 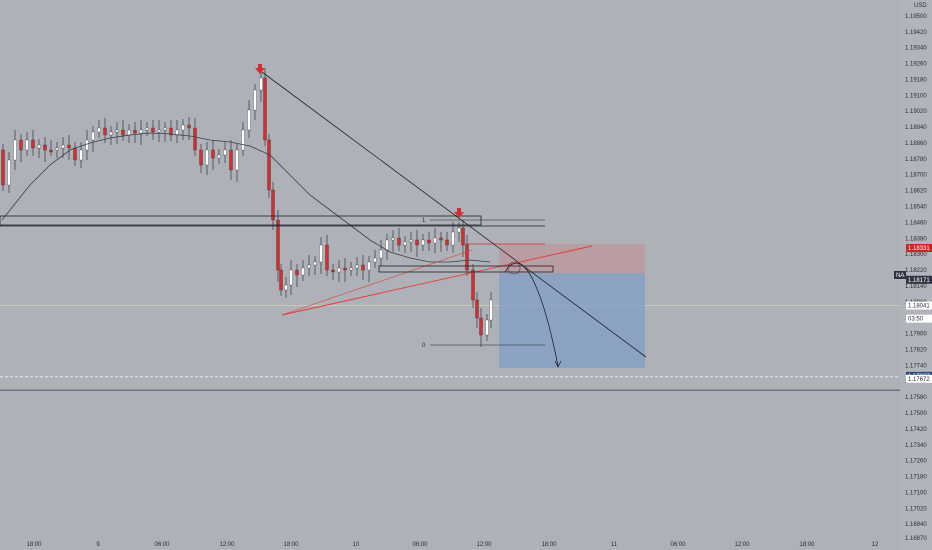 I want to click on y-tick-label: 1.19100, so click(x=916, y=96).